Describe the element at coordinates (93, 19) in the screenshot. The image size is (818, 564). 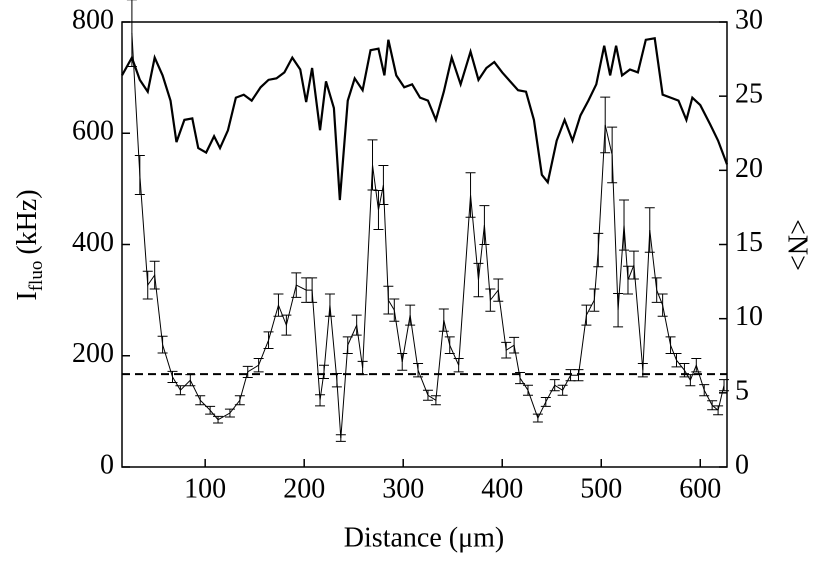
I see `y-tick-label: 800` at that location.